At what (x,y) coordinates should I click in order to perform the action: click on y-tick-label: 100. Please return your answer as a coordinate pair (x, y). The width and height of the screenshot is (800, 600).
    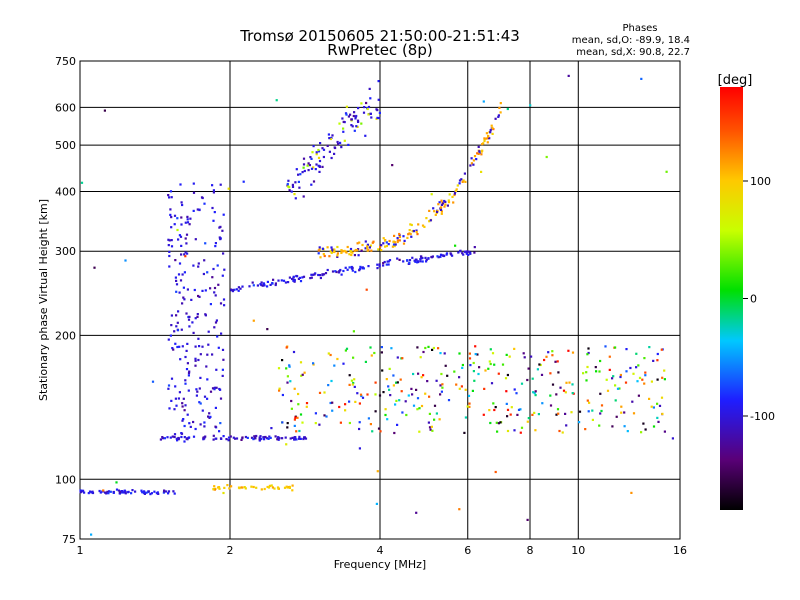
    Looking at the image, I should click on (65, 479).